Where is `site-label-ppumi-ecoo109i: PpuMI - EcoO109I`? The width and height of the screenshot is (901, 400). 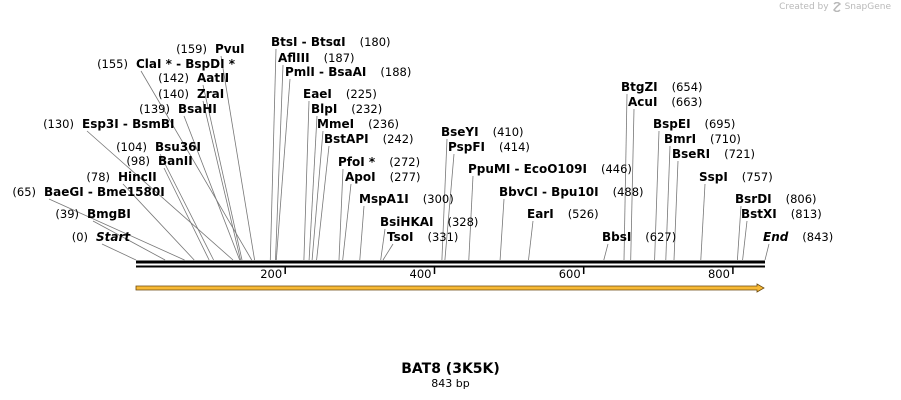 site-label-ppumi-ecoo109i: PpuMI - EcoO109I is located at coordinates (527, 169).